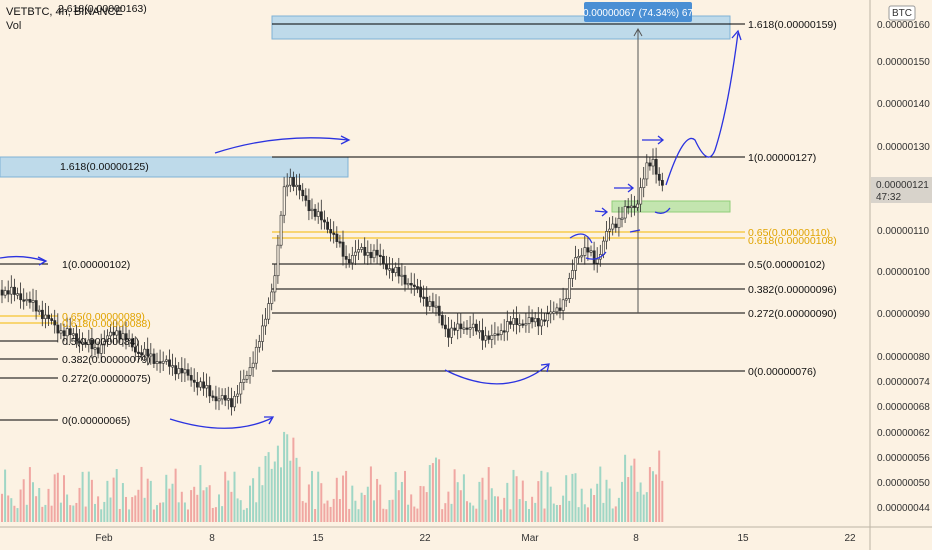 This screenshot has width=932, height=550. Describe the element at coordinates (96, 421) in the screenshot. I see `fib-left-label-0: 0(0.00000065)` at that location.